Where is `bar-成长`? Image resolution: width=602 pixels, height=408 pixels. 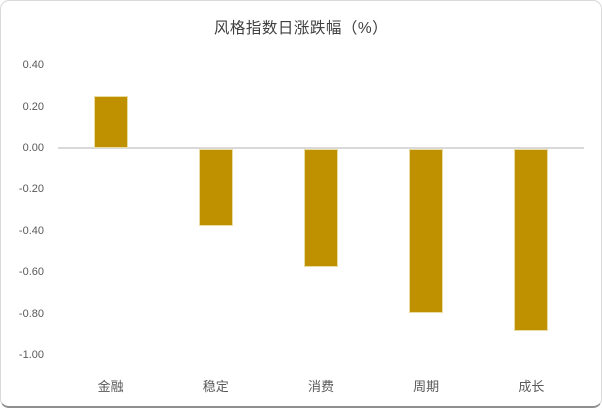 bar-成长 is located at coordinates (531, 240).